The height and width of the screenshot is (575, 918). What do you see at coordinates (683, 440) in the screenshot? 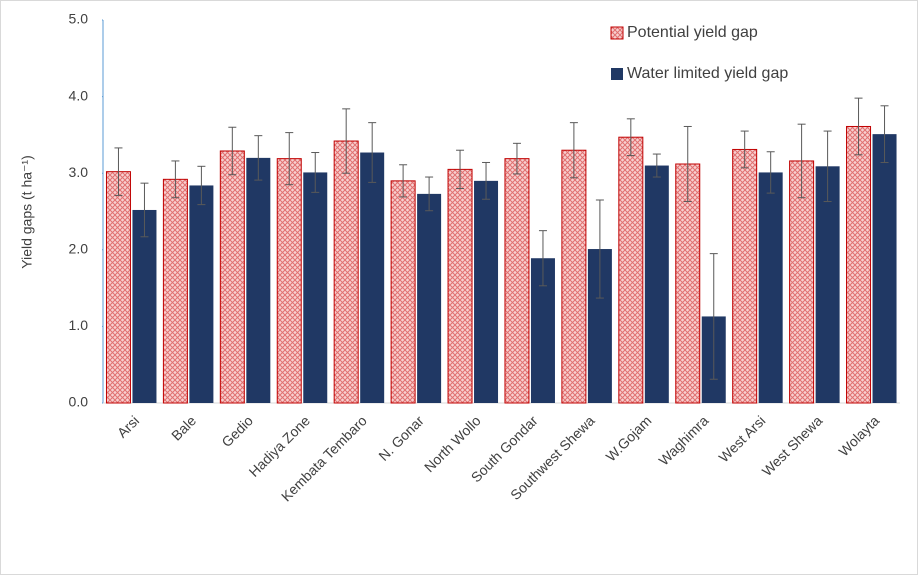
I see `x-tick-label: Waghimra` at bounding box center [683, 440].